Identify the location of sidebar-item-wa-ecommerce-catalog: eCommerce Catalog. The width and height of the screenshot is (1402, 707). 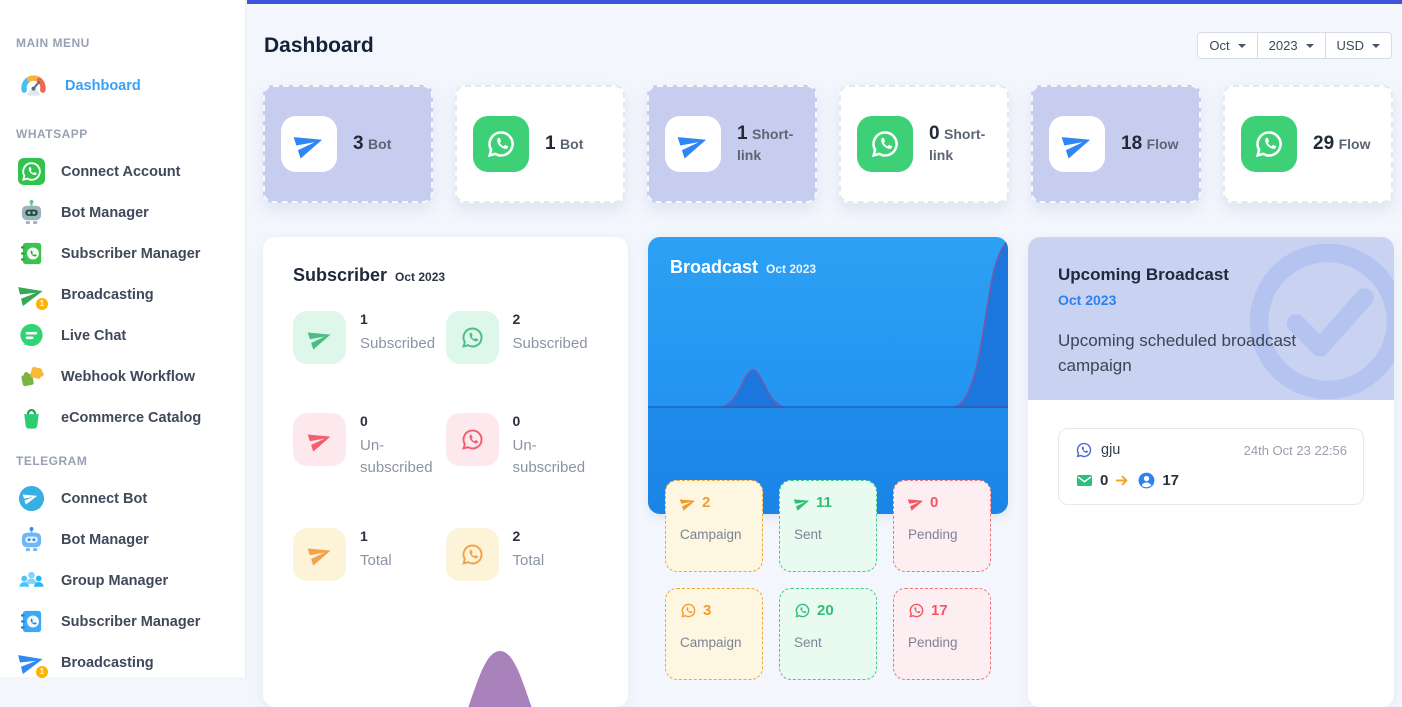
(123, 417).